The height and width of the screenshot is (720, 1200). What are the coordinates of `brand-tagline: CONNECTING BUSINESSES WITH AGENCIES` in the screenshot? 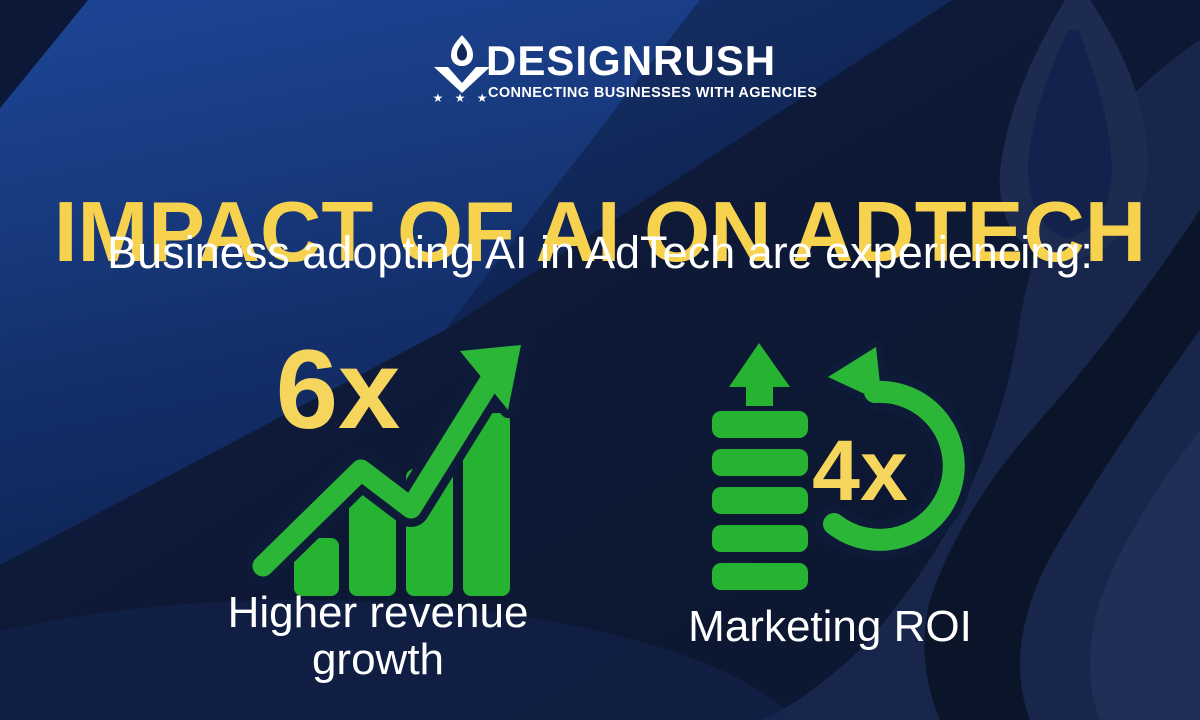 It's located at (653, 93).